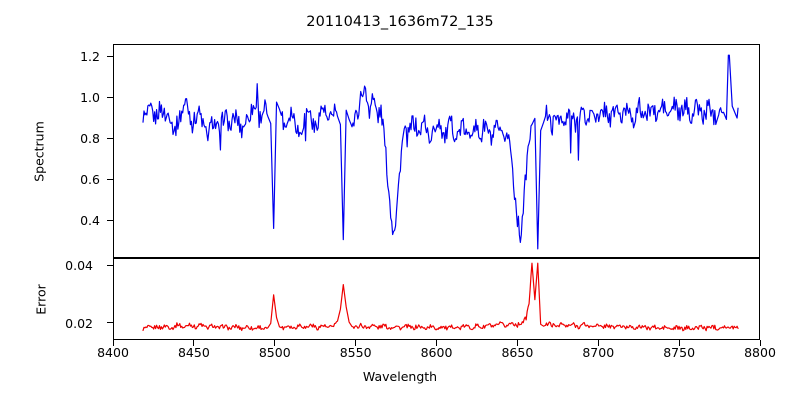  I want to click on error-ytick-0.02: 0.02, so click(70, 323).